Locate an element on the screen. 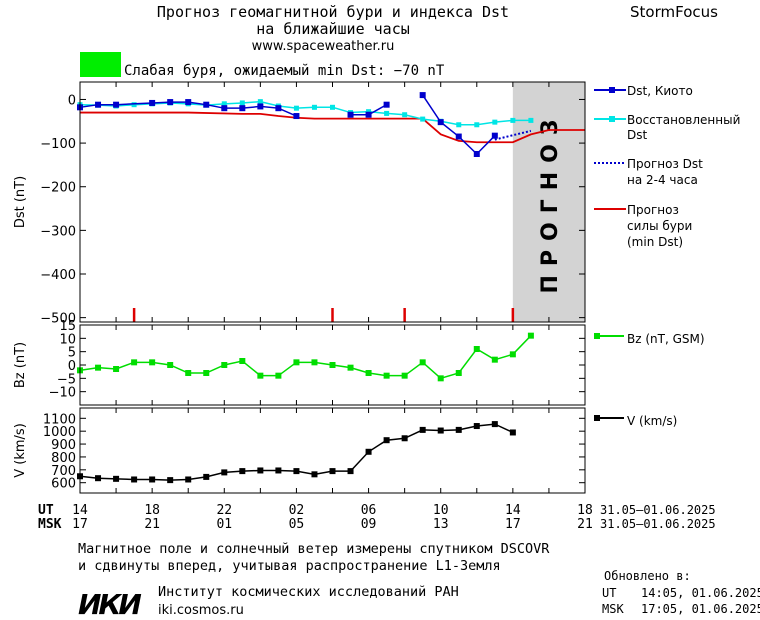 This screenshot has height=620, width=760. storm-forecast-line is located at coordinates (332, 127).